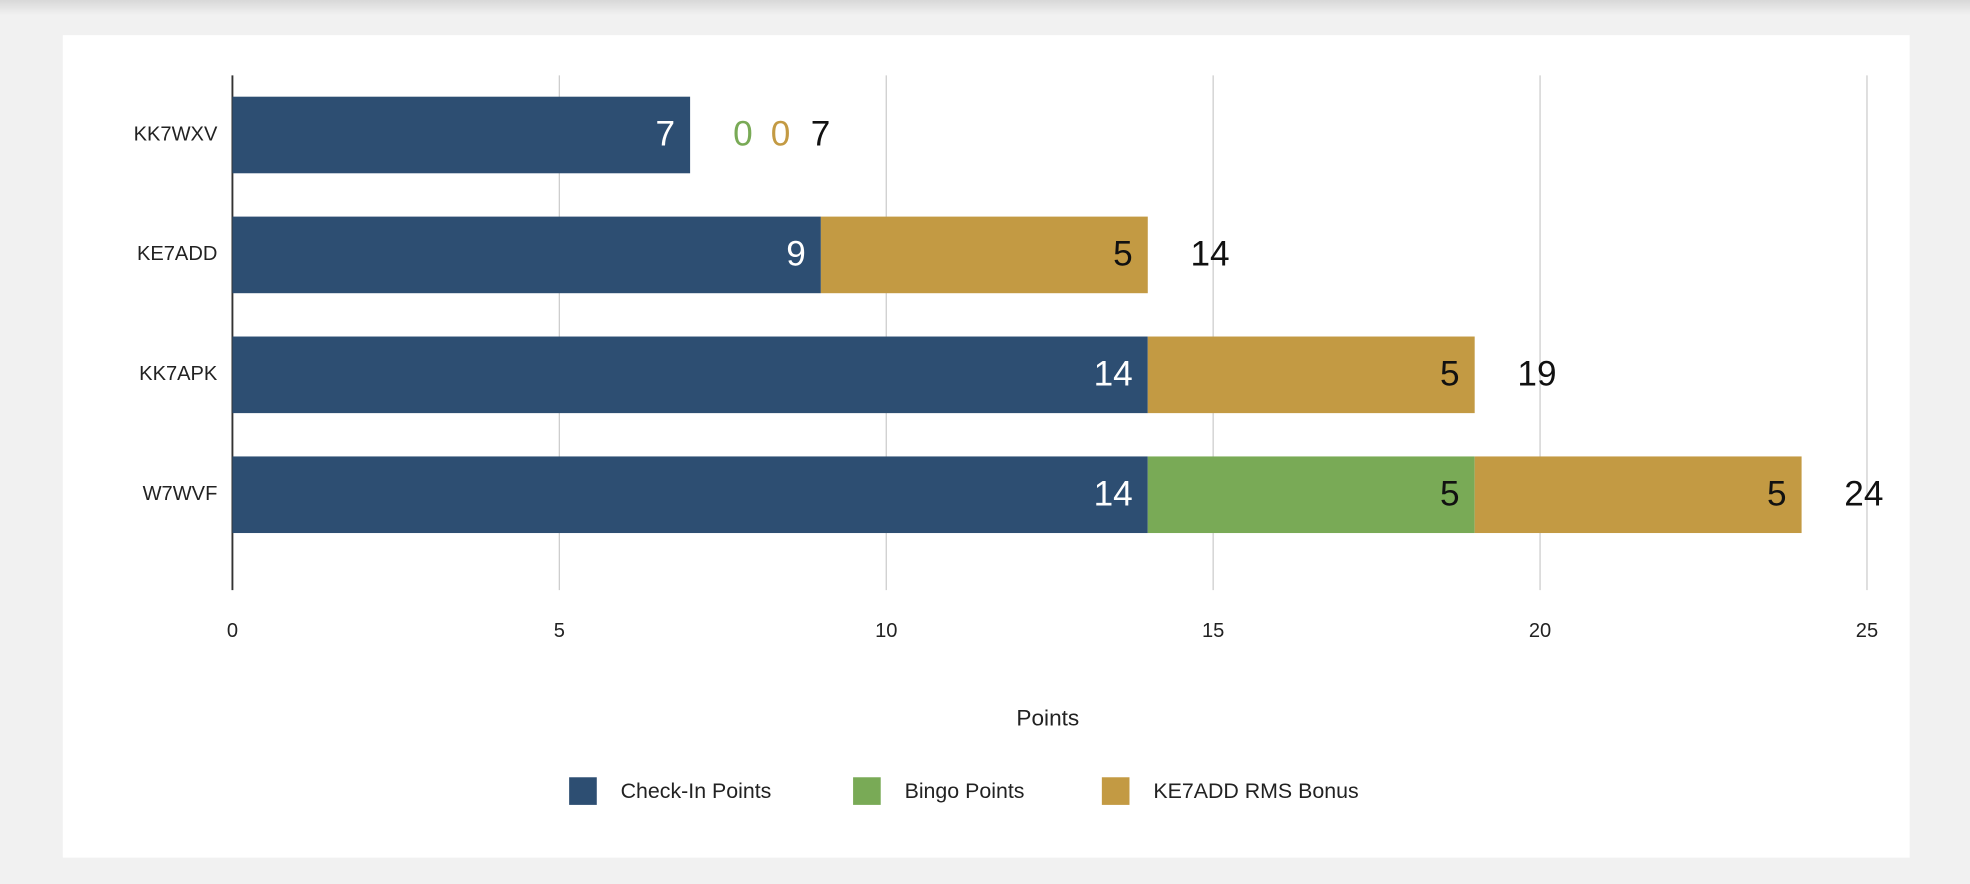 This screenshot has height=884, width=1970. Describe the element at coordinates (178, 374) in the screenshot. I see `y-tick-label: KK7APK` at that location.